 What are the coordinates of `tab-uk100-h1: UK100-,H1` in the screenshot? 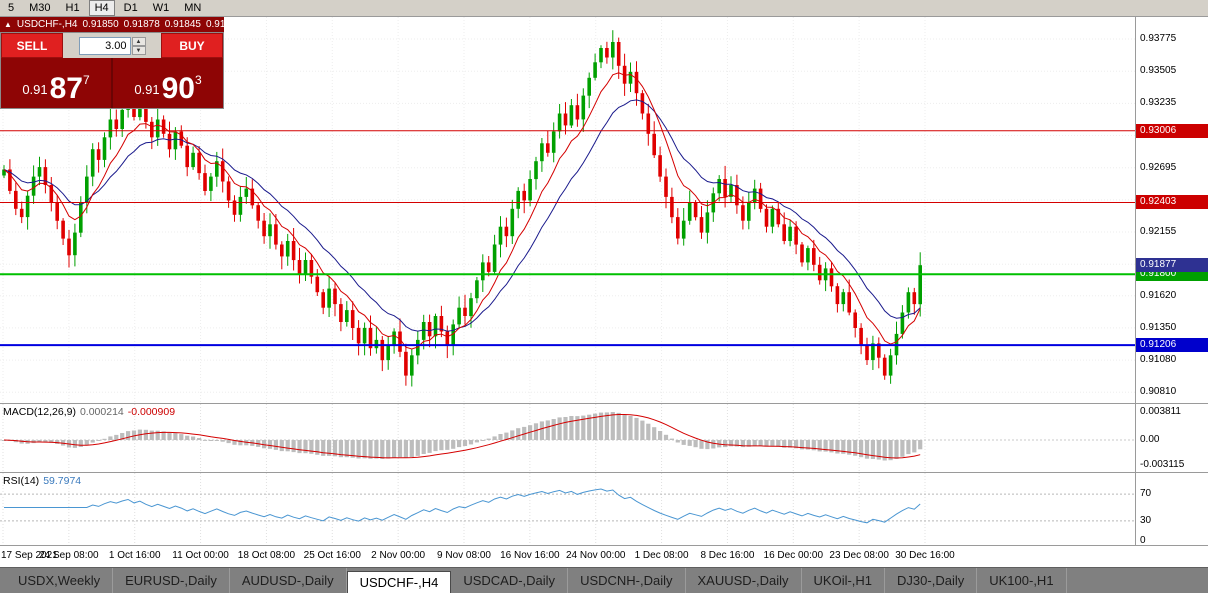 It's located at (1022, 580).